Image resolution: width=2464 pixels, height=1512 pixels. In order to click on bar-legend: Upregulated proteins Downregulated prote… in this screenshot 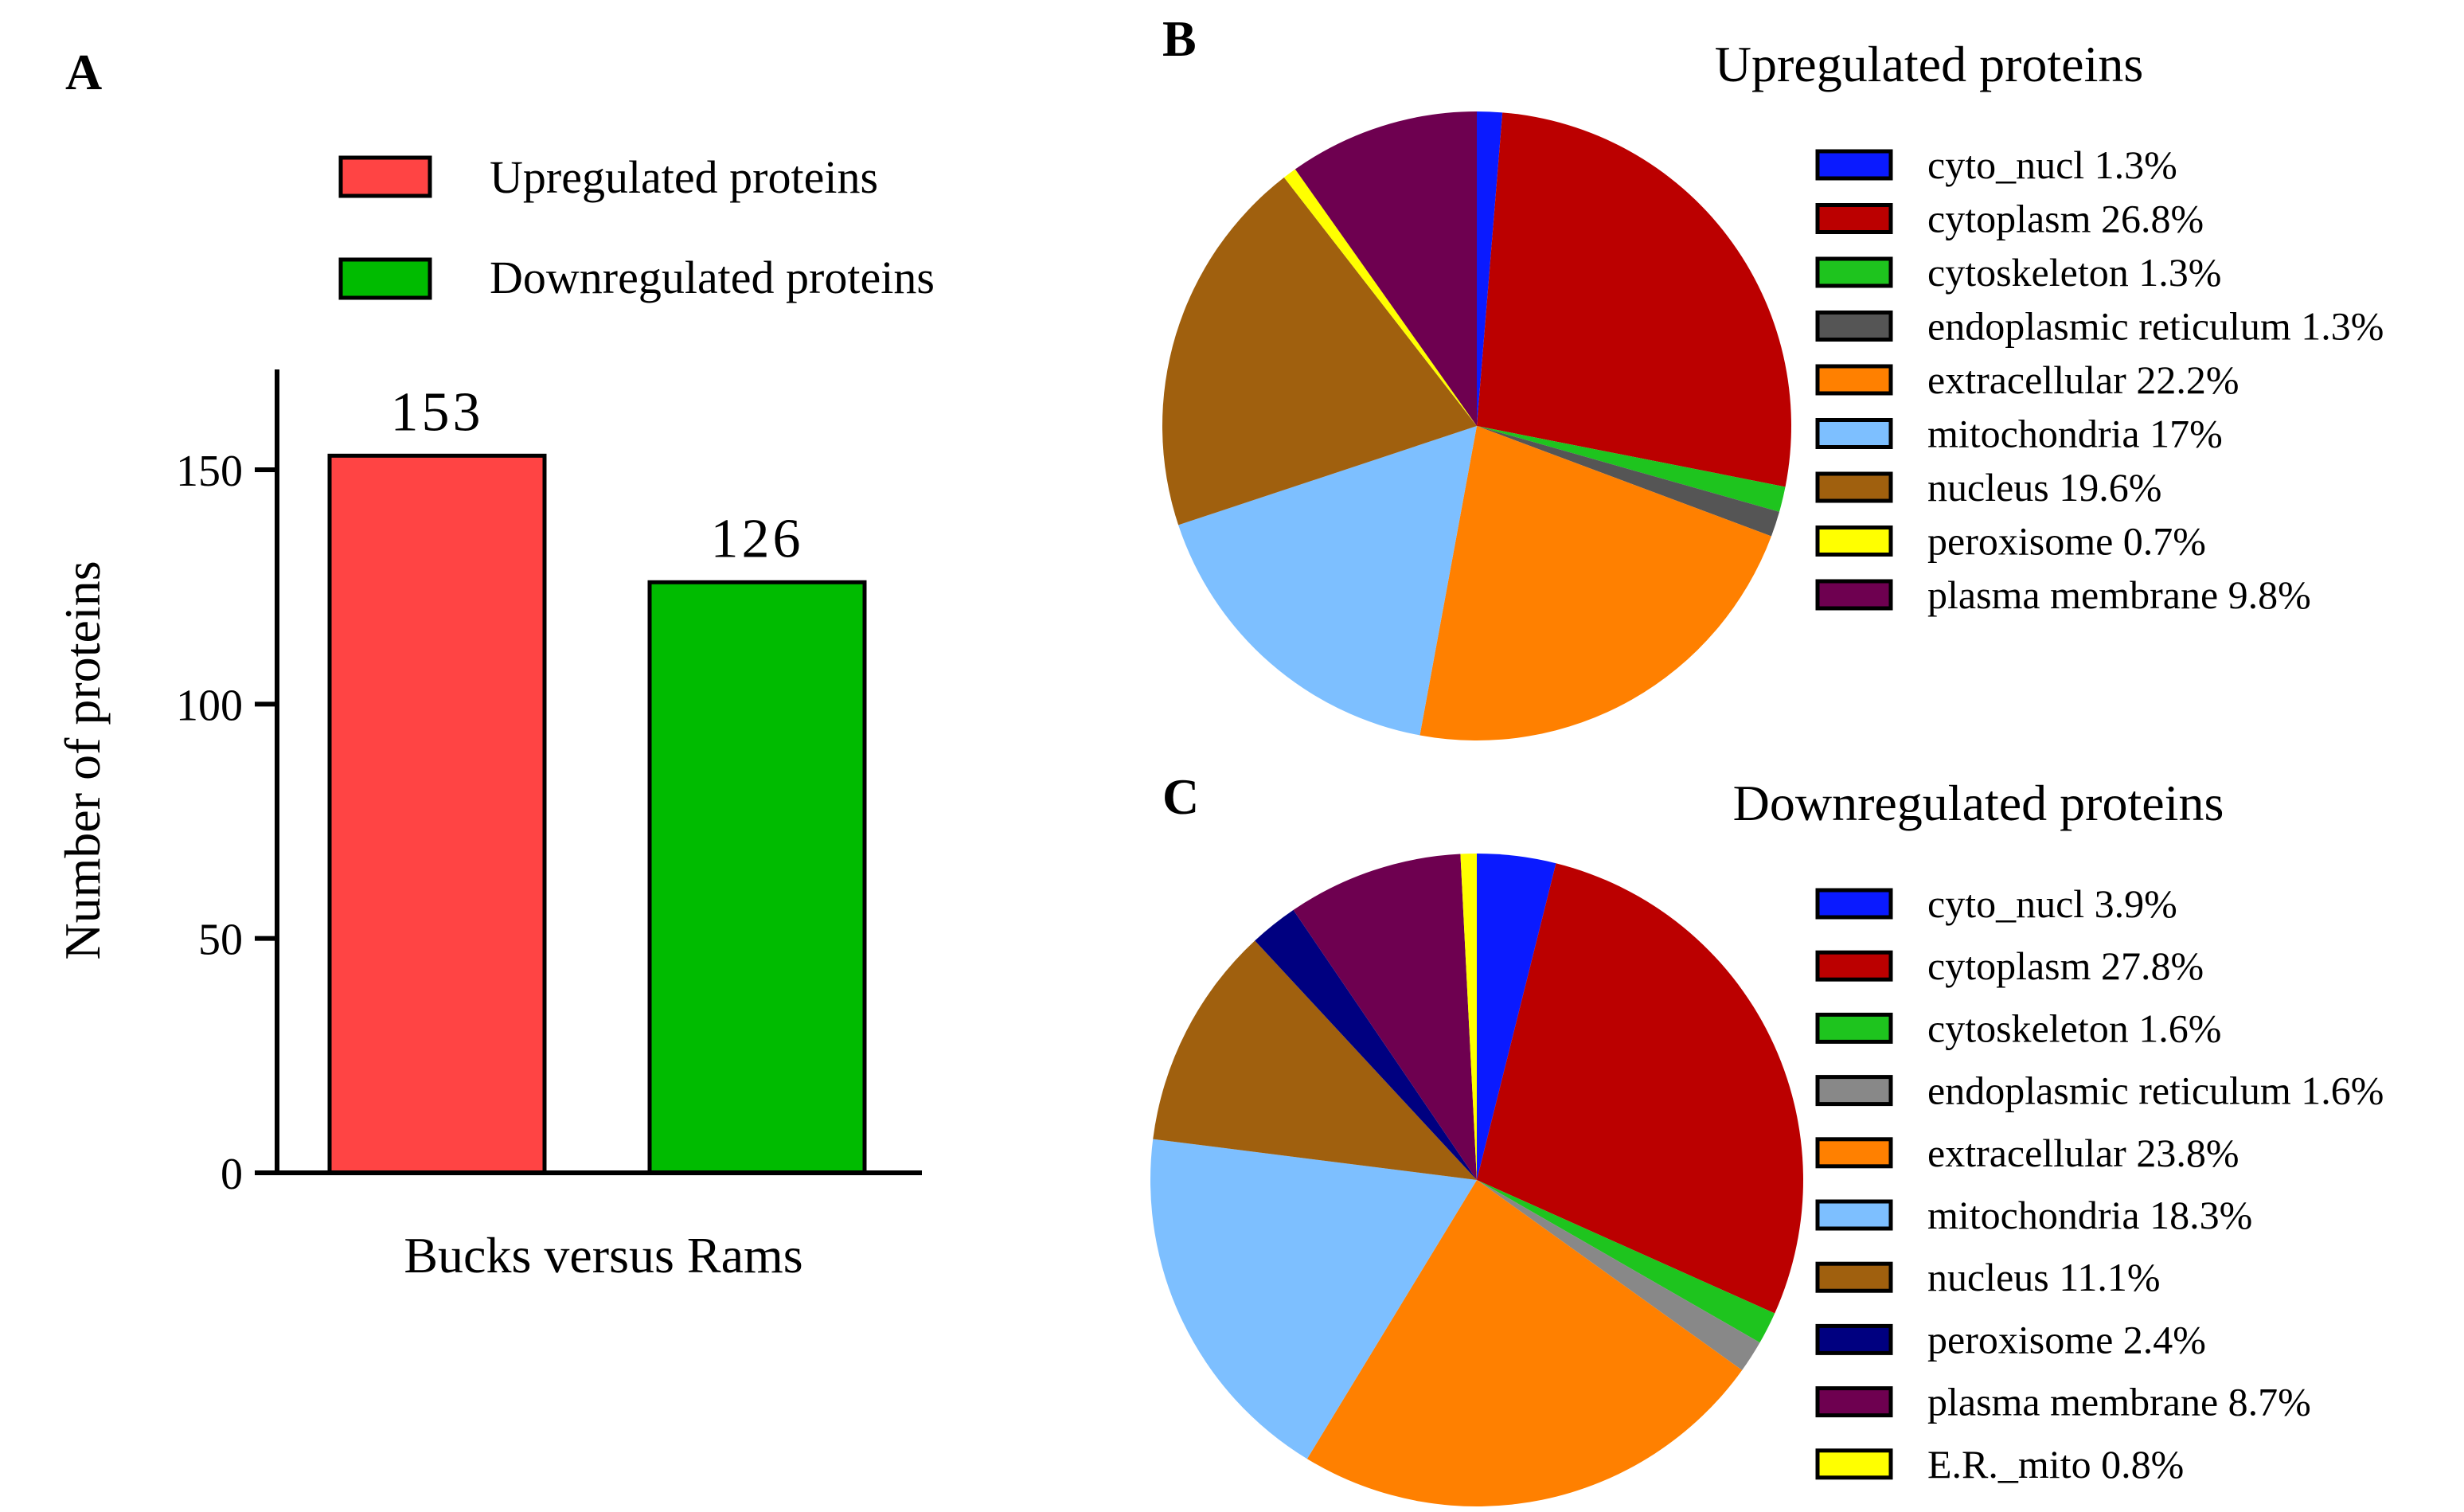, I will do `click(636, 227)`.